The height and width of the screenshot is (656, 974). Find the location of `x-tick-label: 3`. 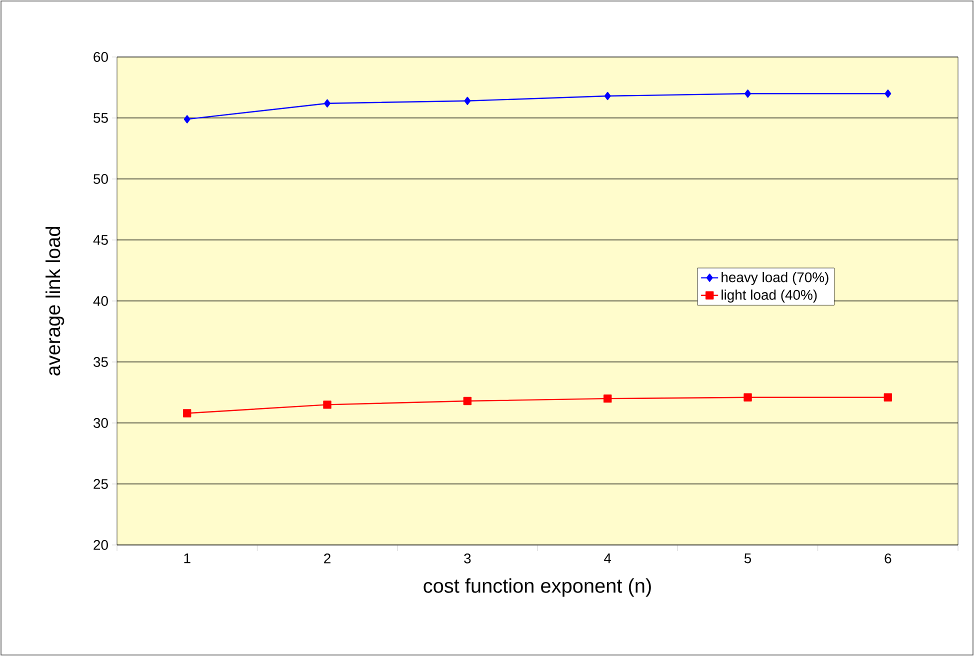

x-tick-label: 3 is located at coordinates (467, 558).